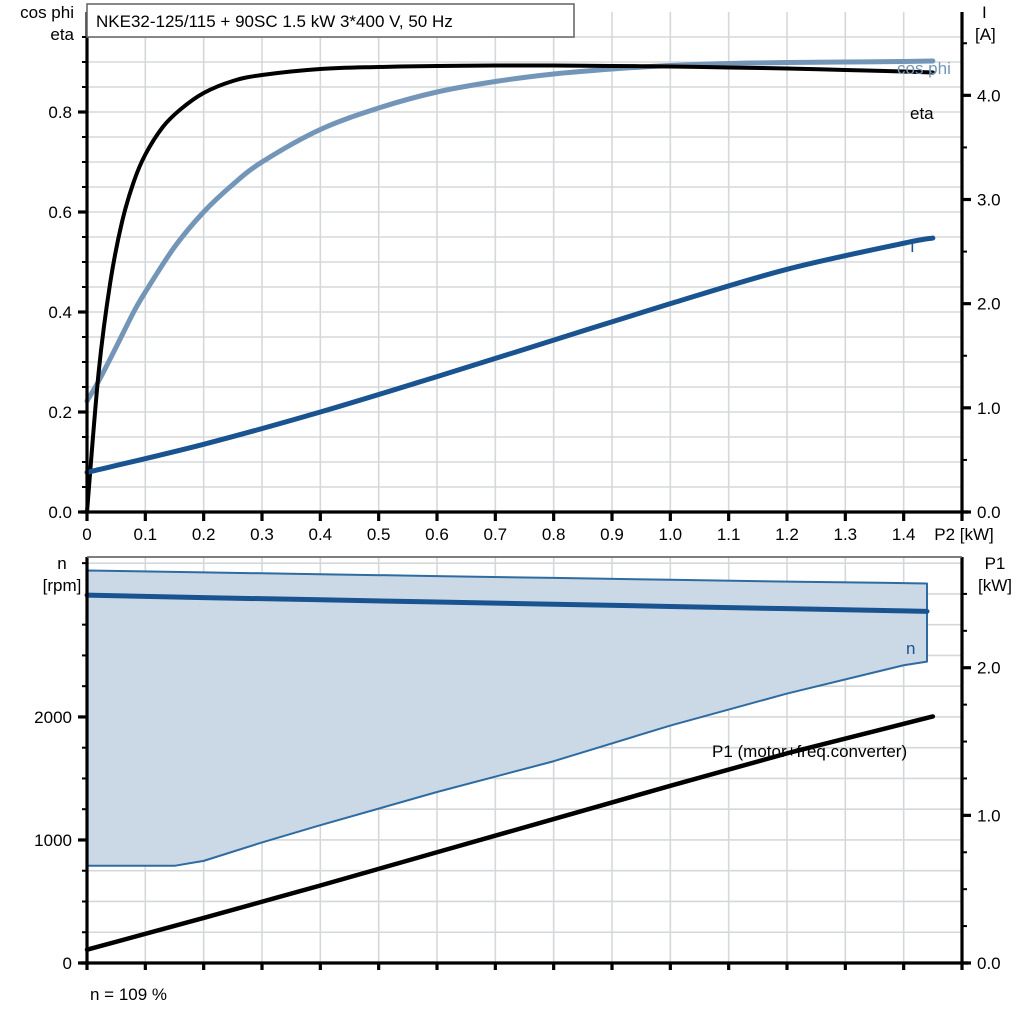 This screenshot has width=1024, height=1024. Describe the element at coordinates (47, 12) in the screenshot. I see `top-left-axis-label-1: cos phi` at that location.